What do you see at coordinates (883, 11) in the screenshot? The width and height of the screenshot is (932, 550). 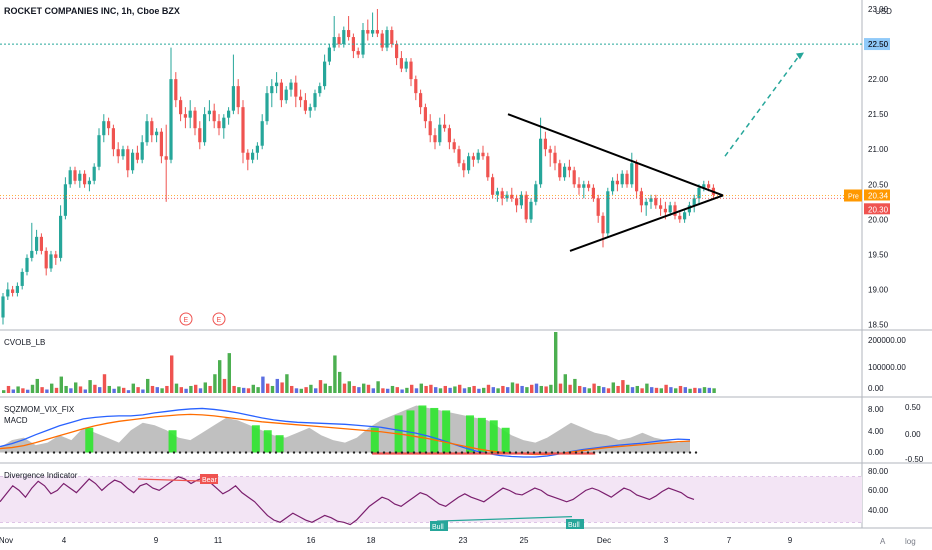 I see `currency-label: USD` at bounding box center [883, 11].